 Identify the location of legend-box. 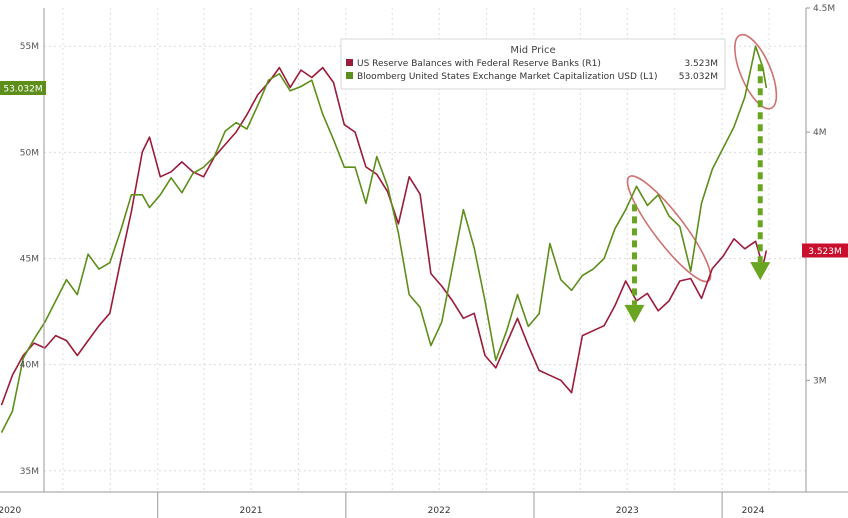
(533, 64).